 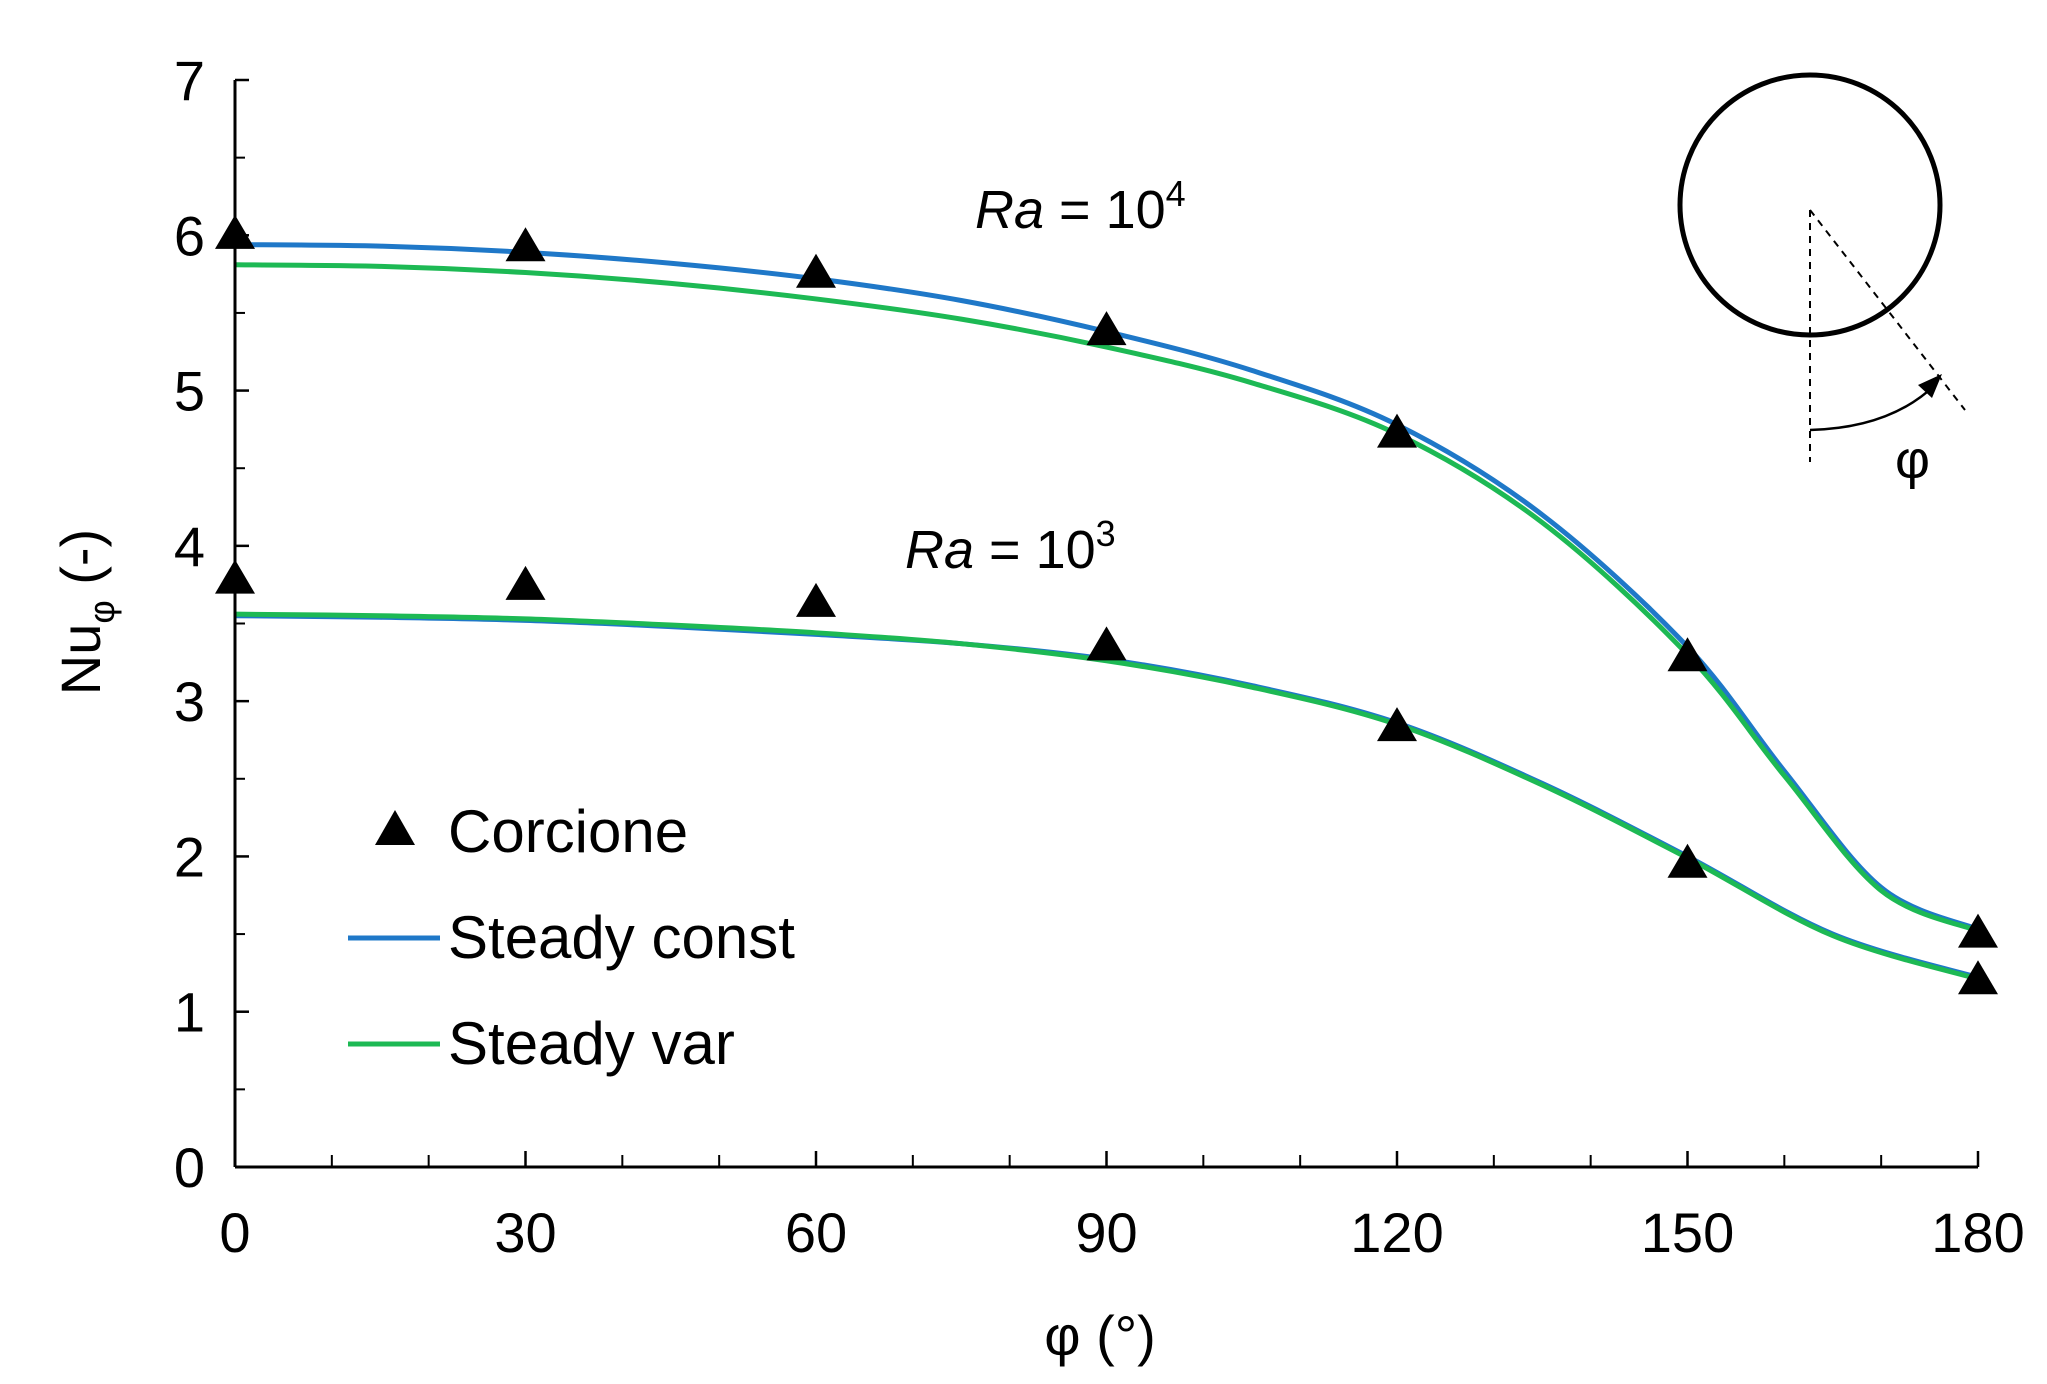 I want to click on x-tick-label: 0, so click(x=234, y=1232).